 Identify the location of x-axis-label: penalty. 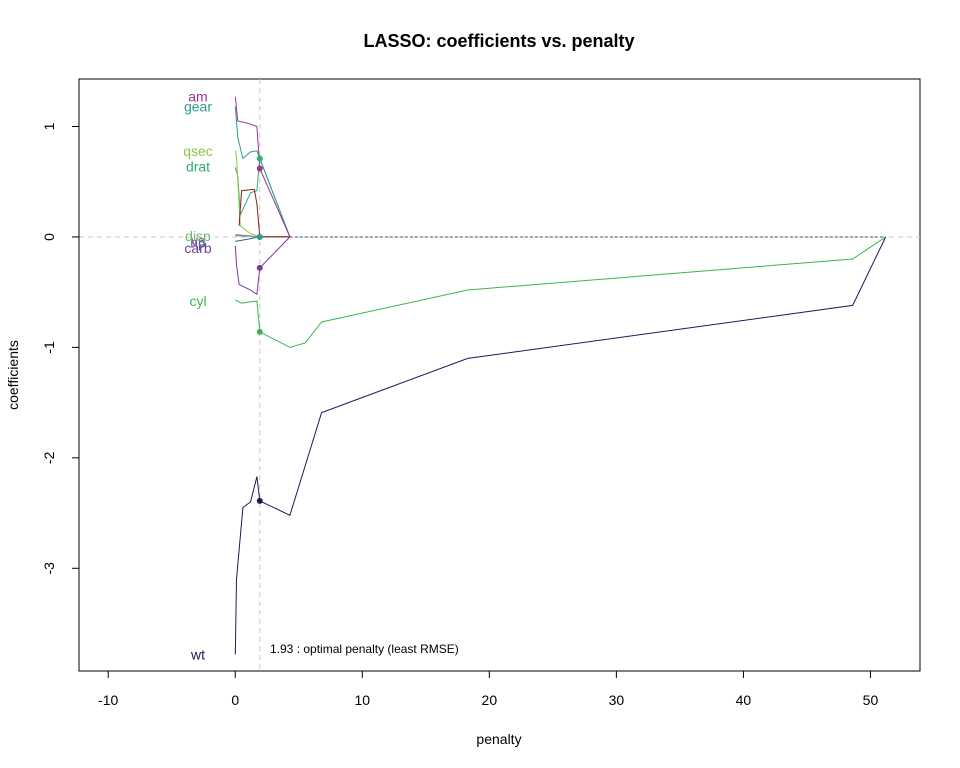
(498, 739).